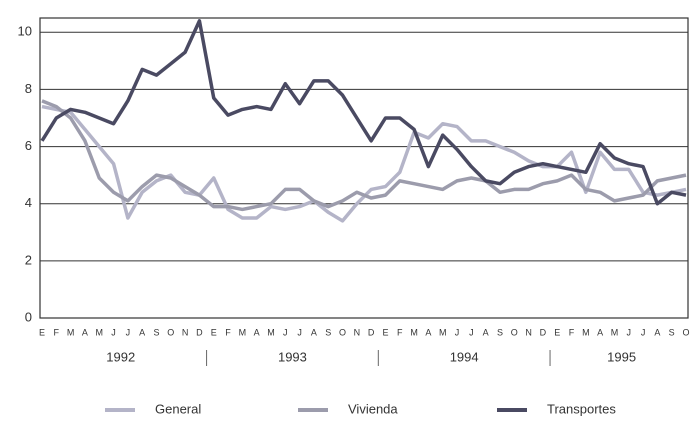 The width and height of the screenshot is (694, 434). I want to click on year-label: 1993, so click(292, 356).